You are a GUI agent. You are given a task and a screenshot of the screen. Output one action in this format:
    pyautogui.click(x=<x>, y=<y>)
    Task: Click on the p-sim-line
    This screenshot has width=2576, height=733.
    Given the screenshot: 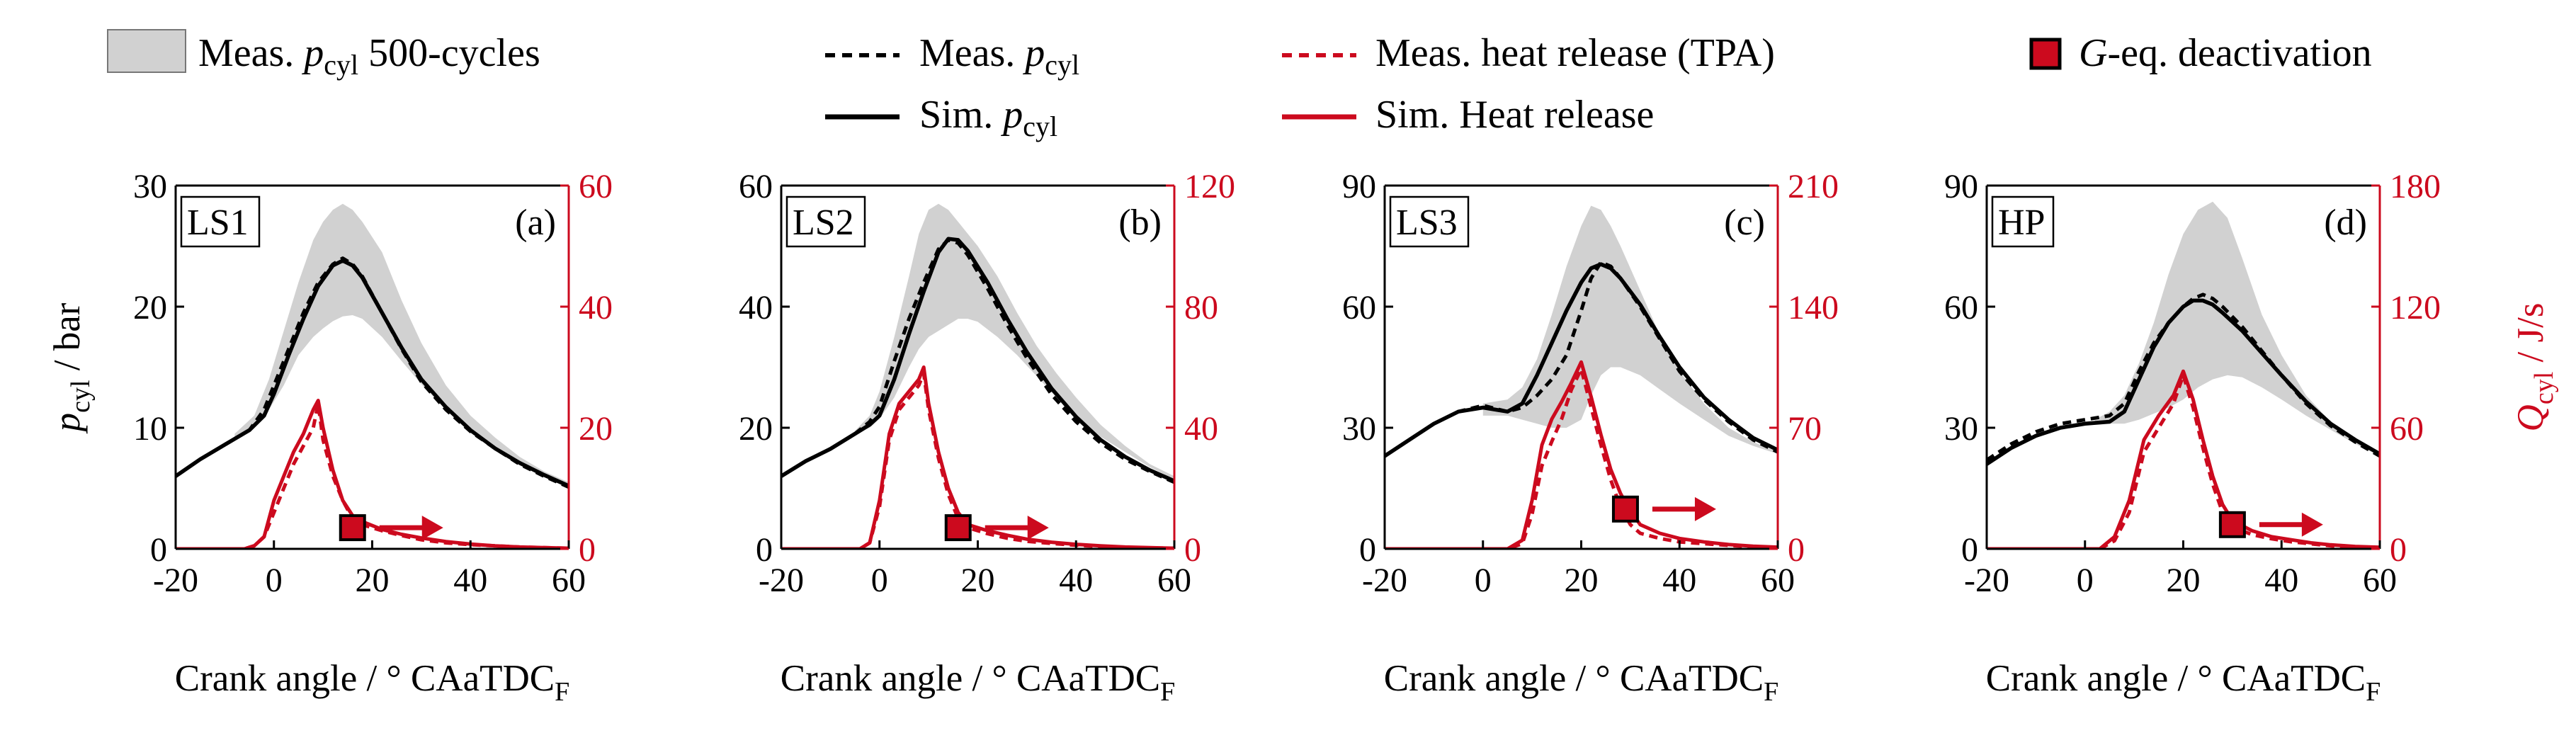 What is the action you would take?
    pyautogui.click(x=977, y=360)
    